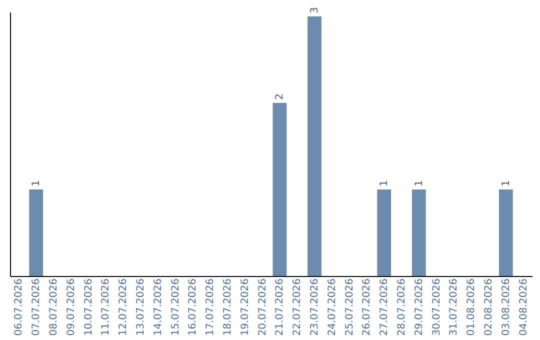  What do you see at coordinates (71, 307) in the screenshot?
I see `x-tick-label: 09.07.2026` at bounding box center [71, 307].